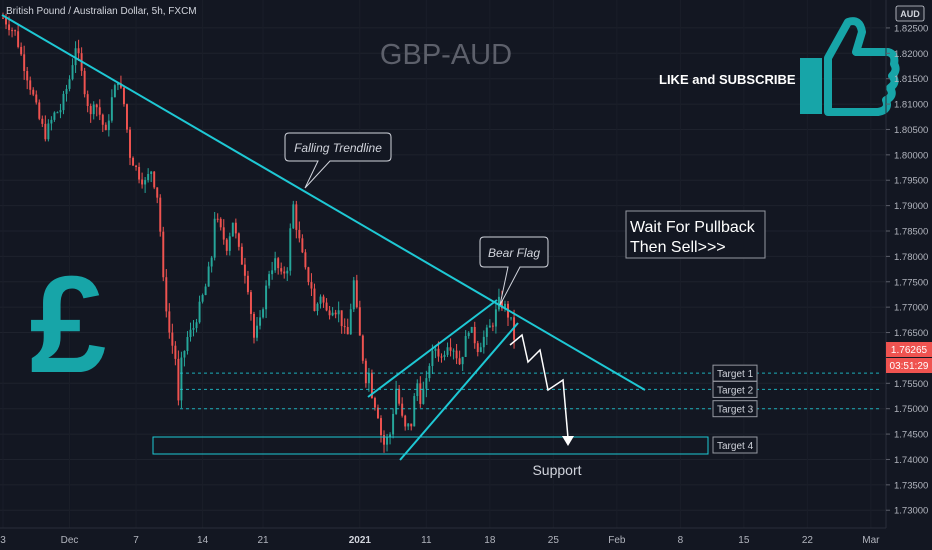 The image size is (932, 550). Describe the element at coordinates (911, 384) in the screenshot. I see `price-tick-label: 1.75500` at that location.